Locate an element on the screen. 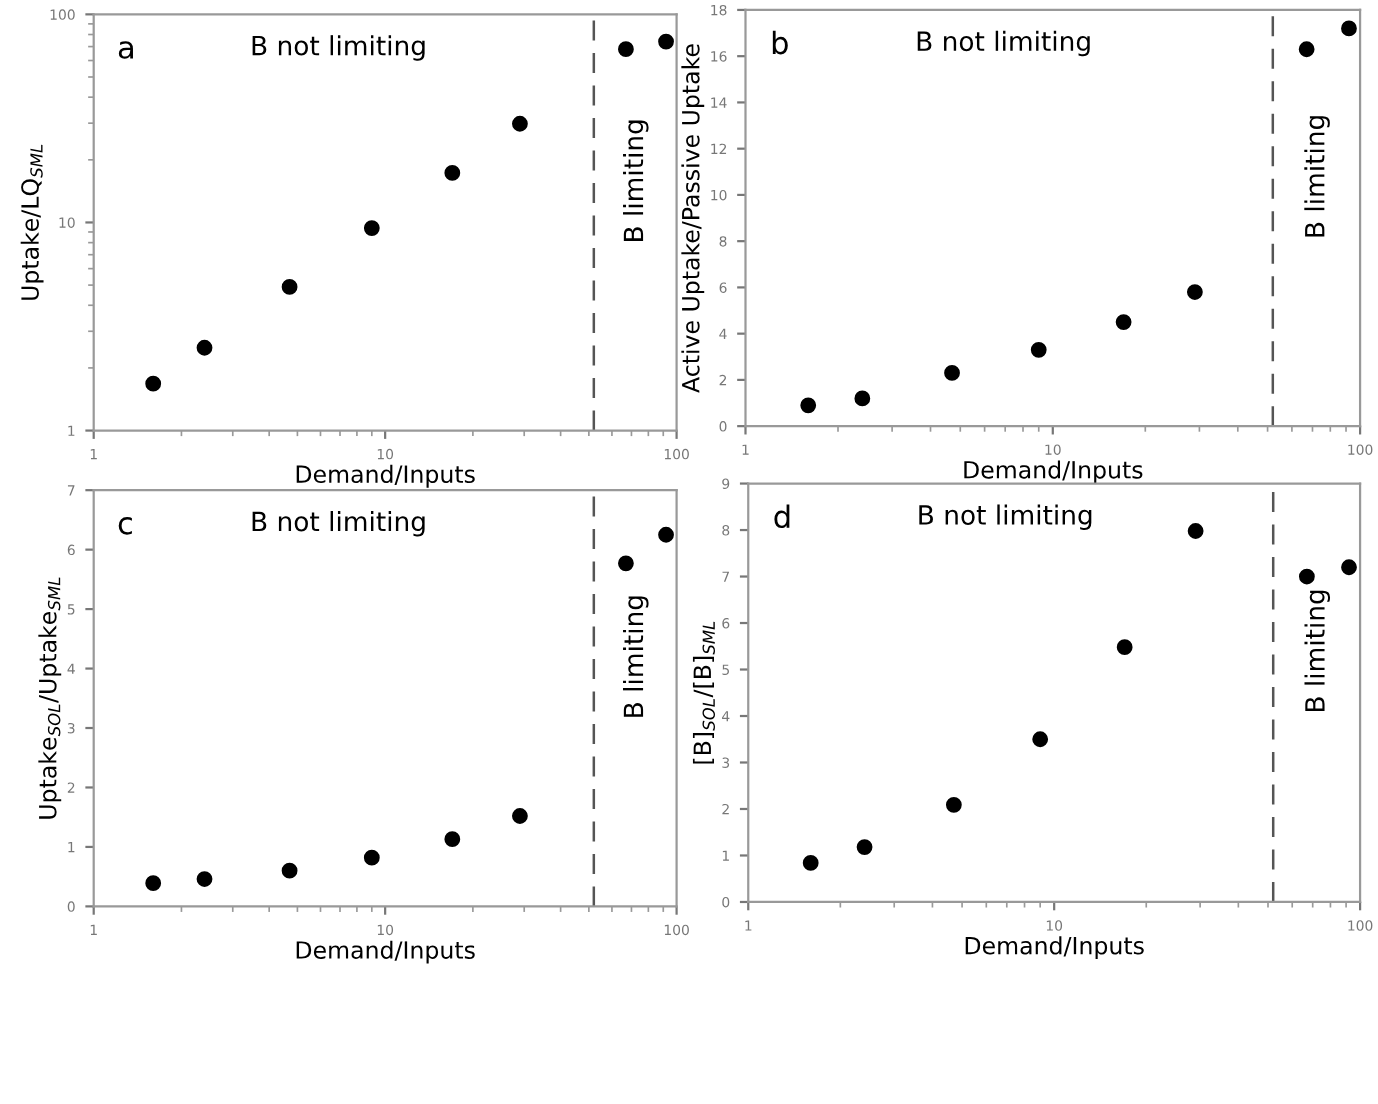 The image size is (1378, 1104). annotation: a is located at coordinates (125, 50).